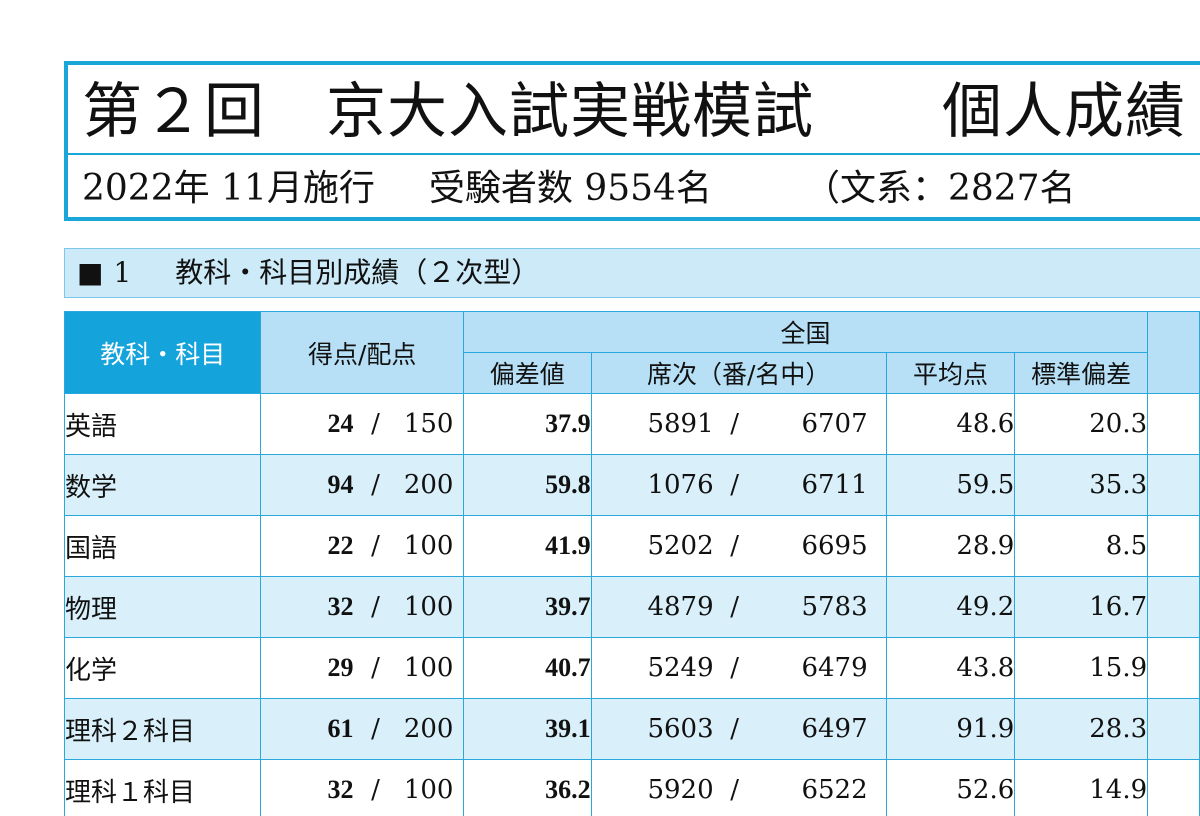  Describe the element at coordinates (527, 546) in the screenshot. I see `deviation-value: 41.9` at that location.